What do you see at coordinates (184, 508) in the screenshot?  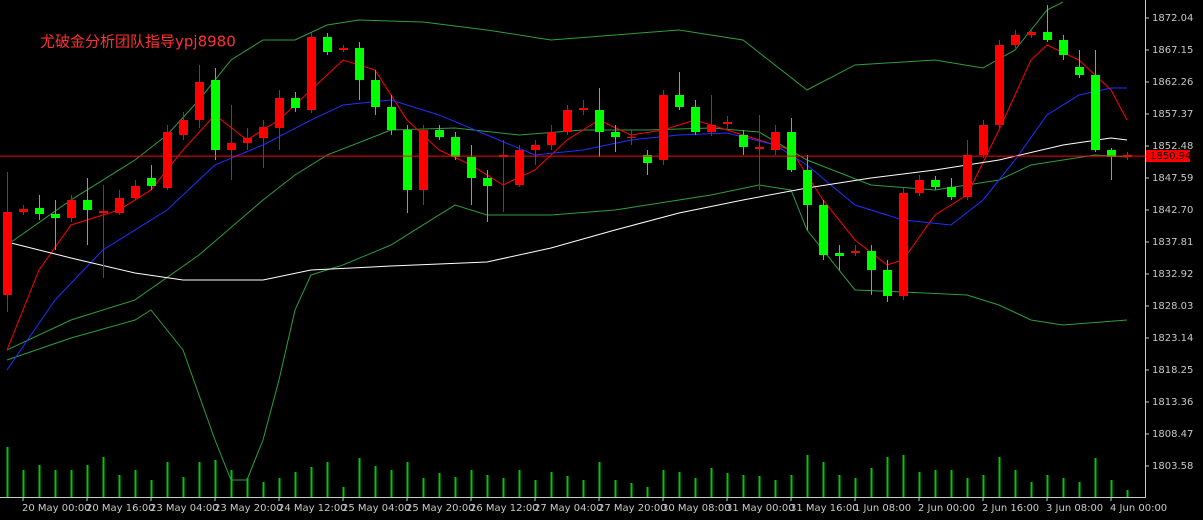 I see `x-tick-label: 23 May 04:00` at bounding box center [184, 508].